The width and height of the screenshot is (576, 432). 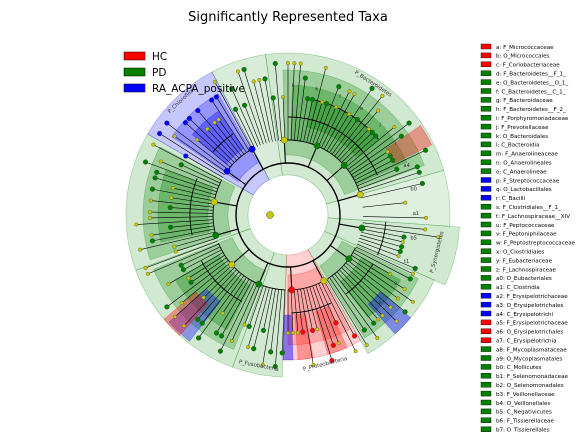 What do you see at coordinates (519, 368) in the screenshot?
I see `key-label-36: b0: C_Mollicutes` at bounding box center [519, 368].